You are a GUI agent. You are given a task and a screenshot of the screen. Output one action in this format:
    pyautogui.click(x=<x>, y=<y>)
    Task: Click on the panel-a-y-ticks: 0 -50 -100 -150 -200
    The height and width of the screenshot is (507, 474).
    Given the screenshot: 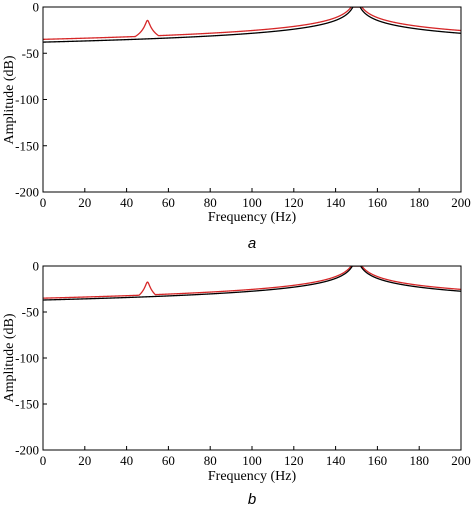 What is the action you would take?
    pyautogui.click(x=31, y=100)
    